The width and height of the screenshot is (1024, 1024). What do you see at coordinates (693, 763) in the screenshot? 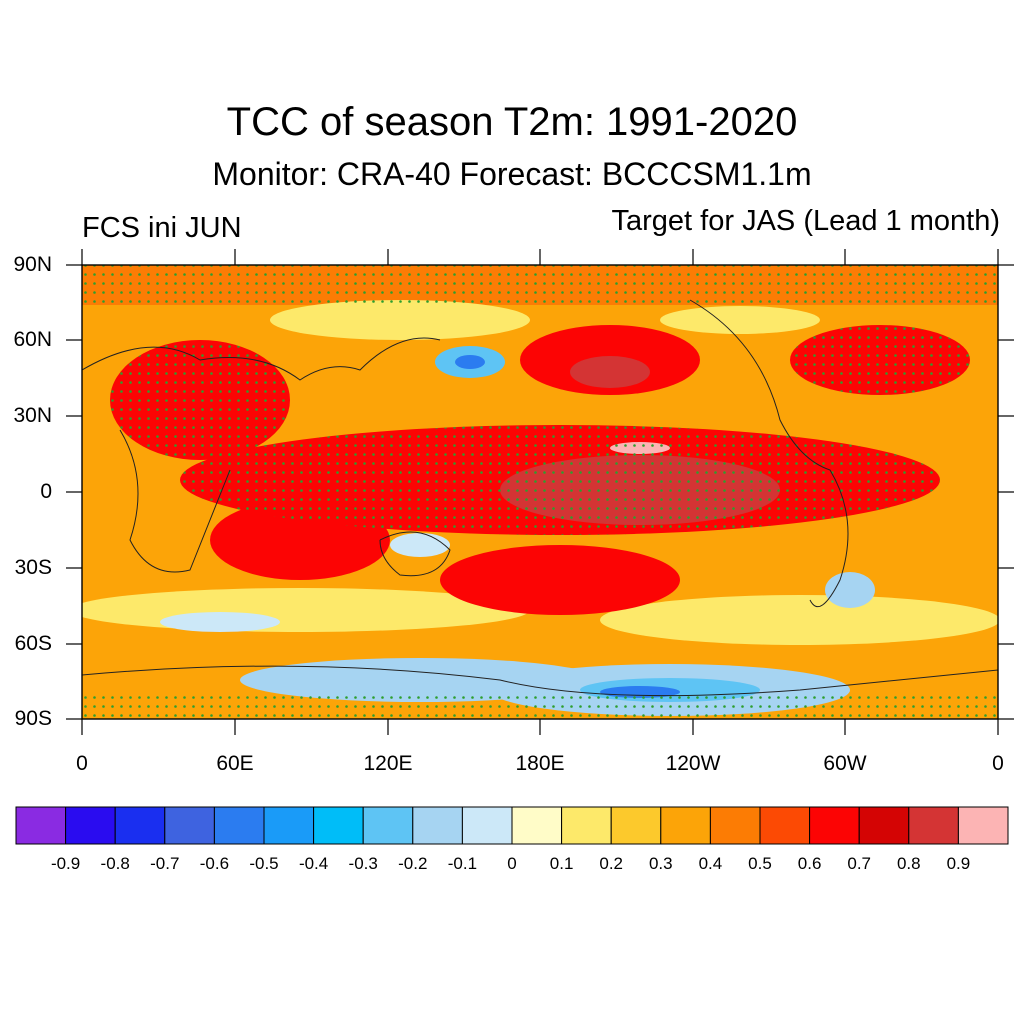
I see `lon-label-120w: 120W` at bounding box center [693, 763].